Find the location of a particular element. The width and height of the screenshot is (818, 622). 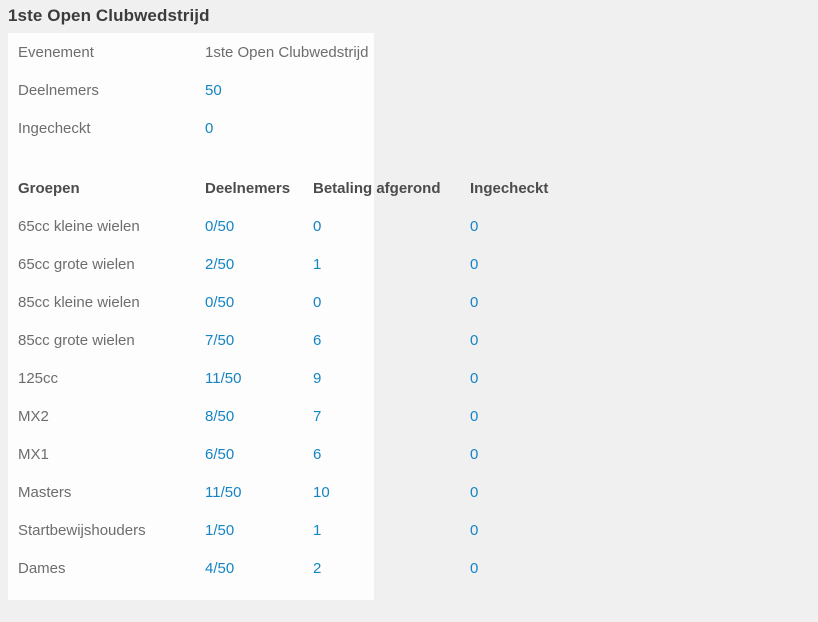

summary-value-evenement: 1ste Open Clubwedstrijd is located at coordinates (287, 52).